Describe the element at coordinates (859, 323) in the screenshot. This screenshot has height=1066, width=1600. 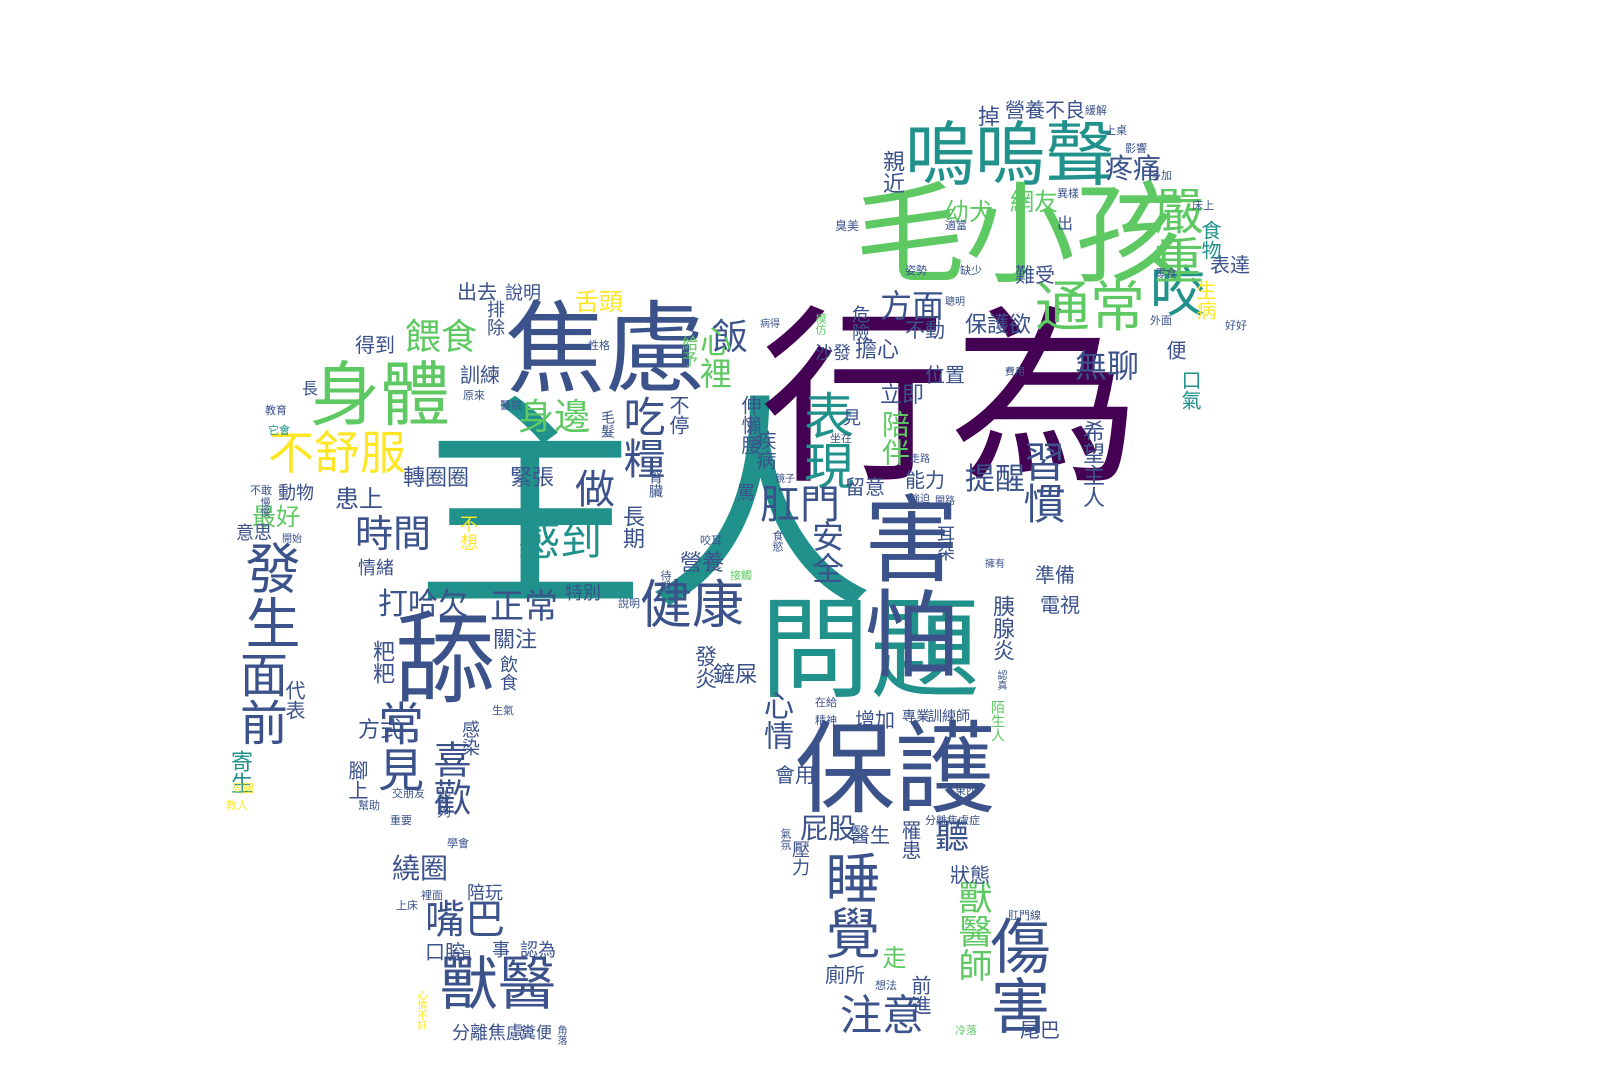
I see `word-weixian: 危險` at that location.